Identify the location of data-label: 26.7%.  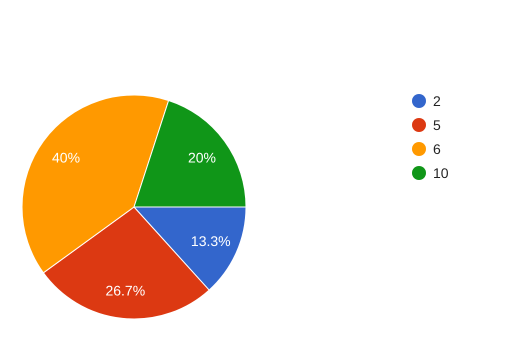
(125, 290).